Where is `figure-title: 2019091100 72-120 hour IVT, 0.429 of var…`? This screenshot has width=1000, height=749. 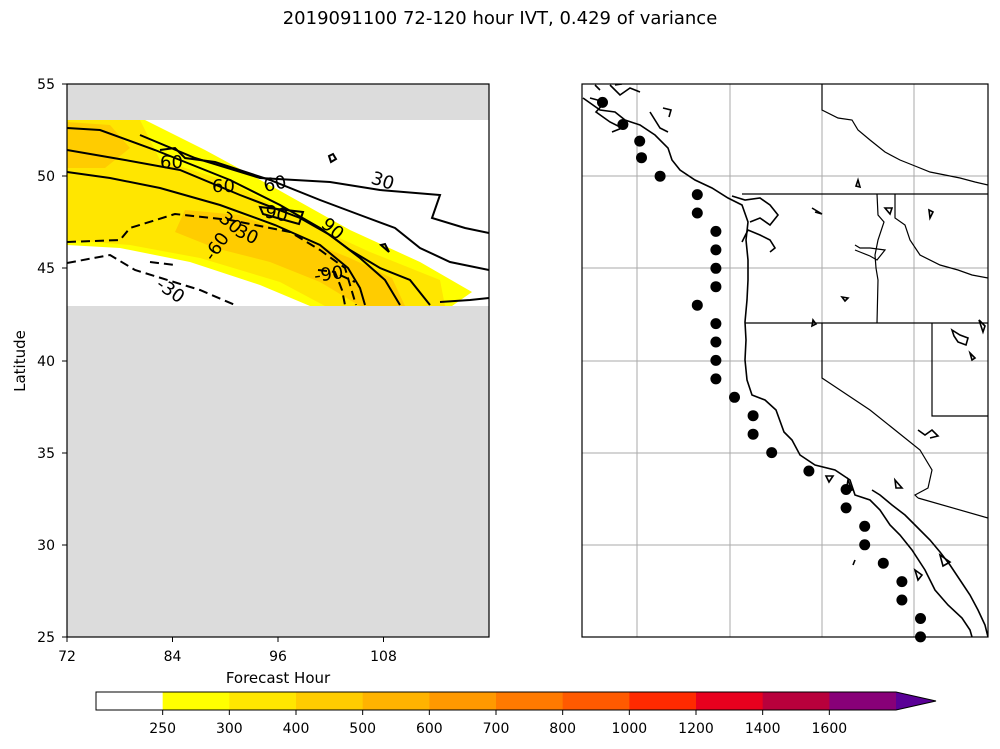 figure-title: 2019091100 72-120 hour IVT, 0.429 of var… is located at coordinates (500, 18).